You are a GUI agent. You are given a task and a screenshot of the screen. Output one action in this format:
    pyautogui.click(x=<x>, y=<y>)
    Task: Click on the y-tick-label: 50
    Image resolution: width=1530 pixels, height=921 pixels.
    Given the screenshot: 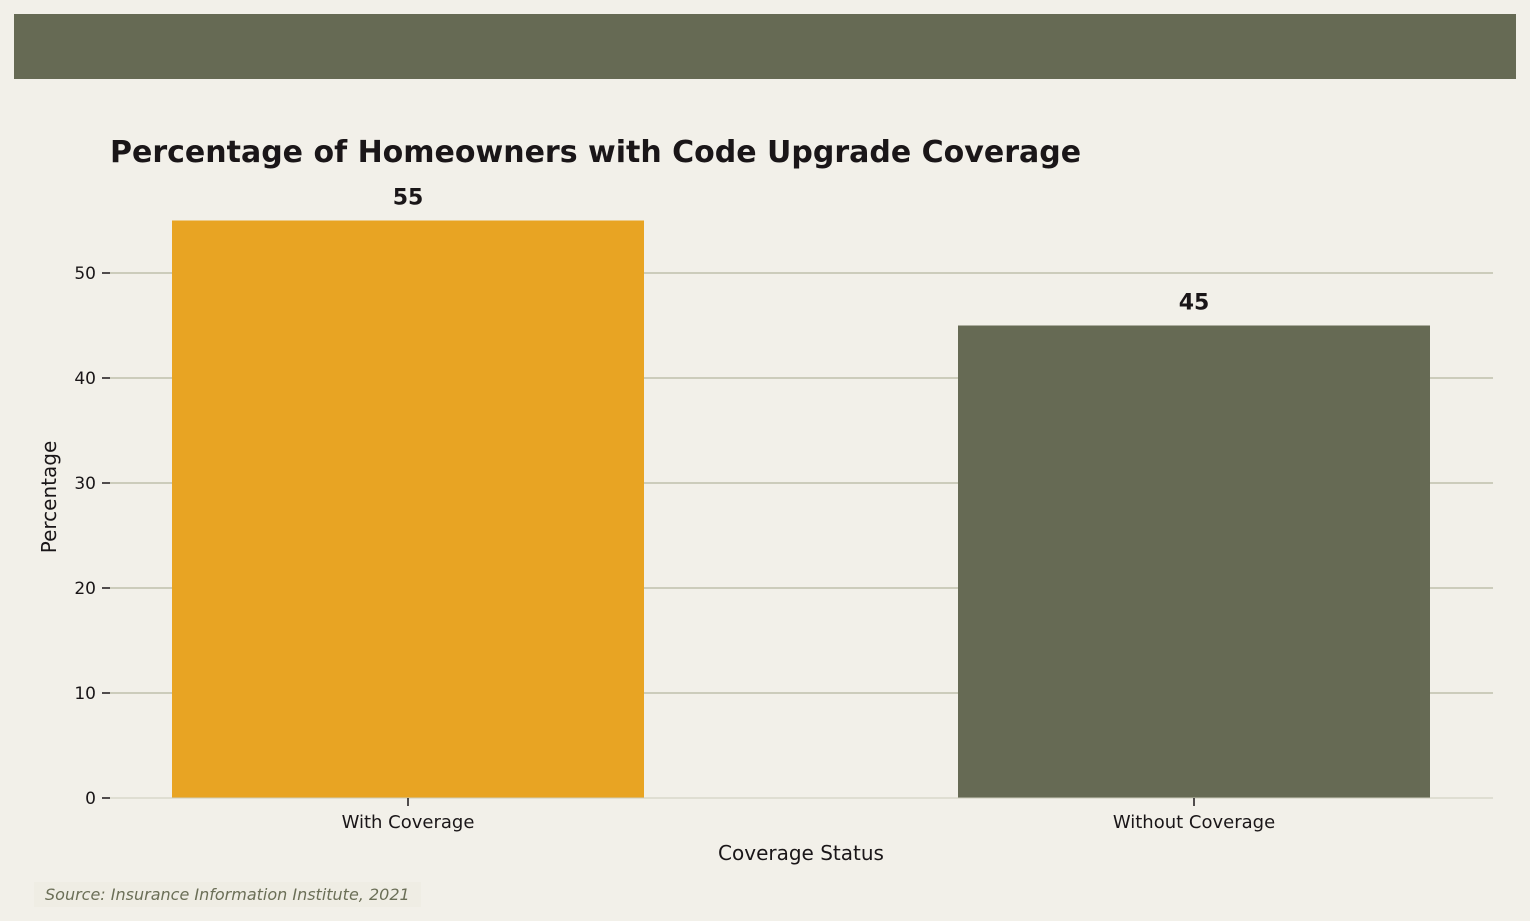 What is the action you would take?
    pyautogui.click(x=85, y=274)
    